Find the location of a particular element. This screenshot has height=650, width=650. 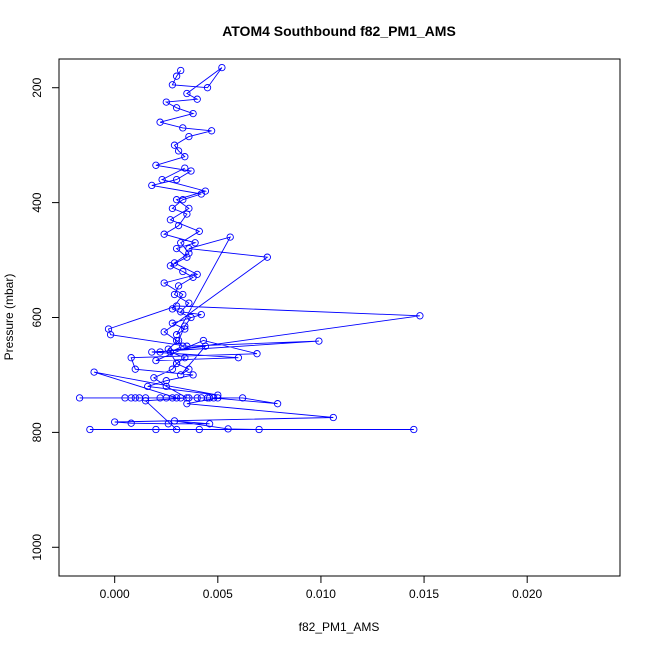

x-axis: 0.000 0.005 0.010 0.015 0.020 is located at coordinates (321, 588).